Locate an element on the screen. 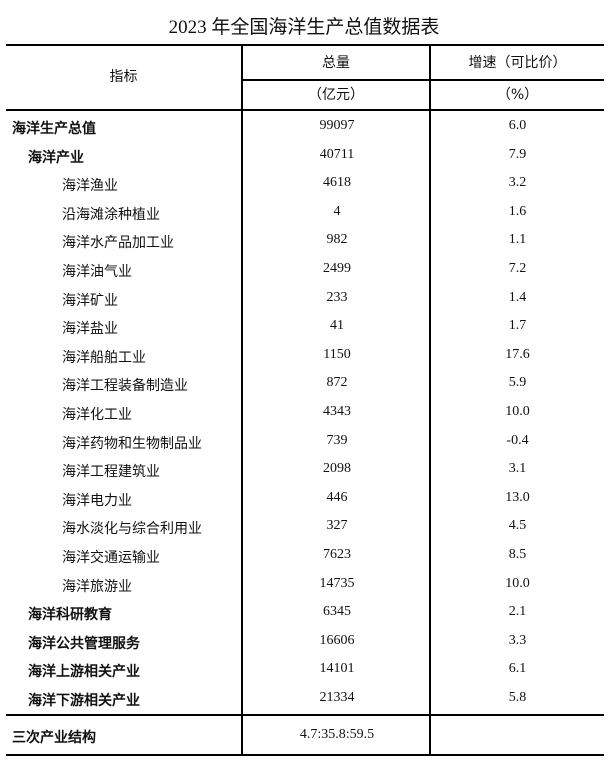 This screenshot has width=608, height=766. table-row: 海洋电力业 446 13.0 is located at coordinates (305, 499).